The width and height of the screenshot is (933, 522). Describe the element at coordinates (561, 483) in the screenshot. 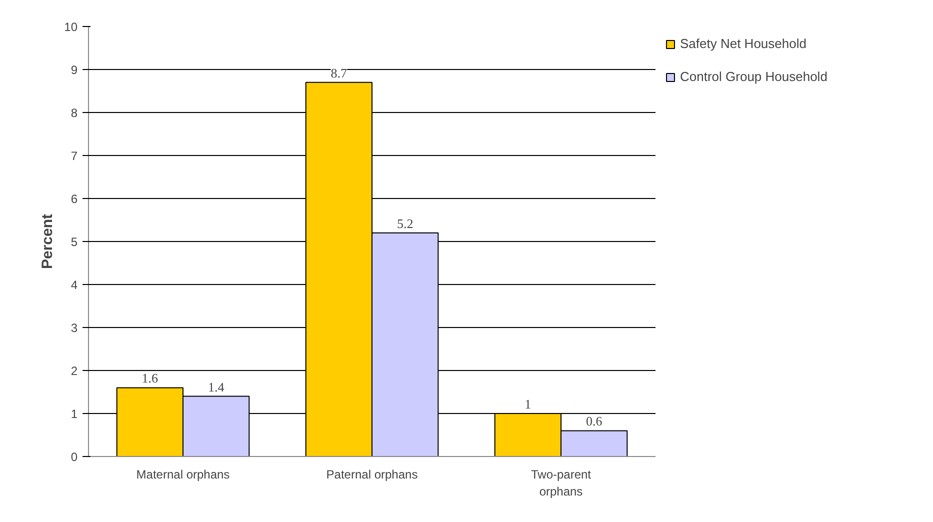

I see `x-tick-label: Two-parent orphans` at that location.